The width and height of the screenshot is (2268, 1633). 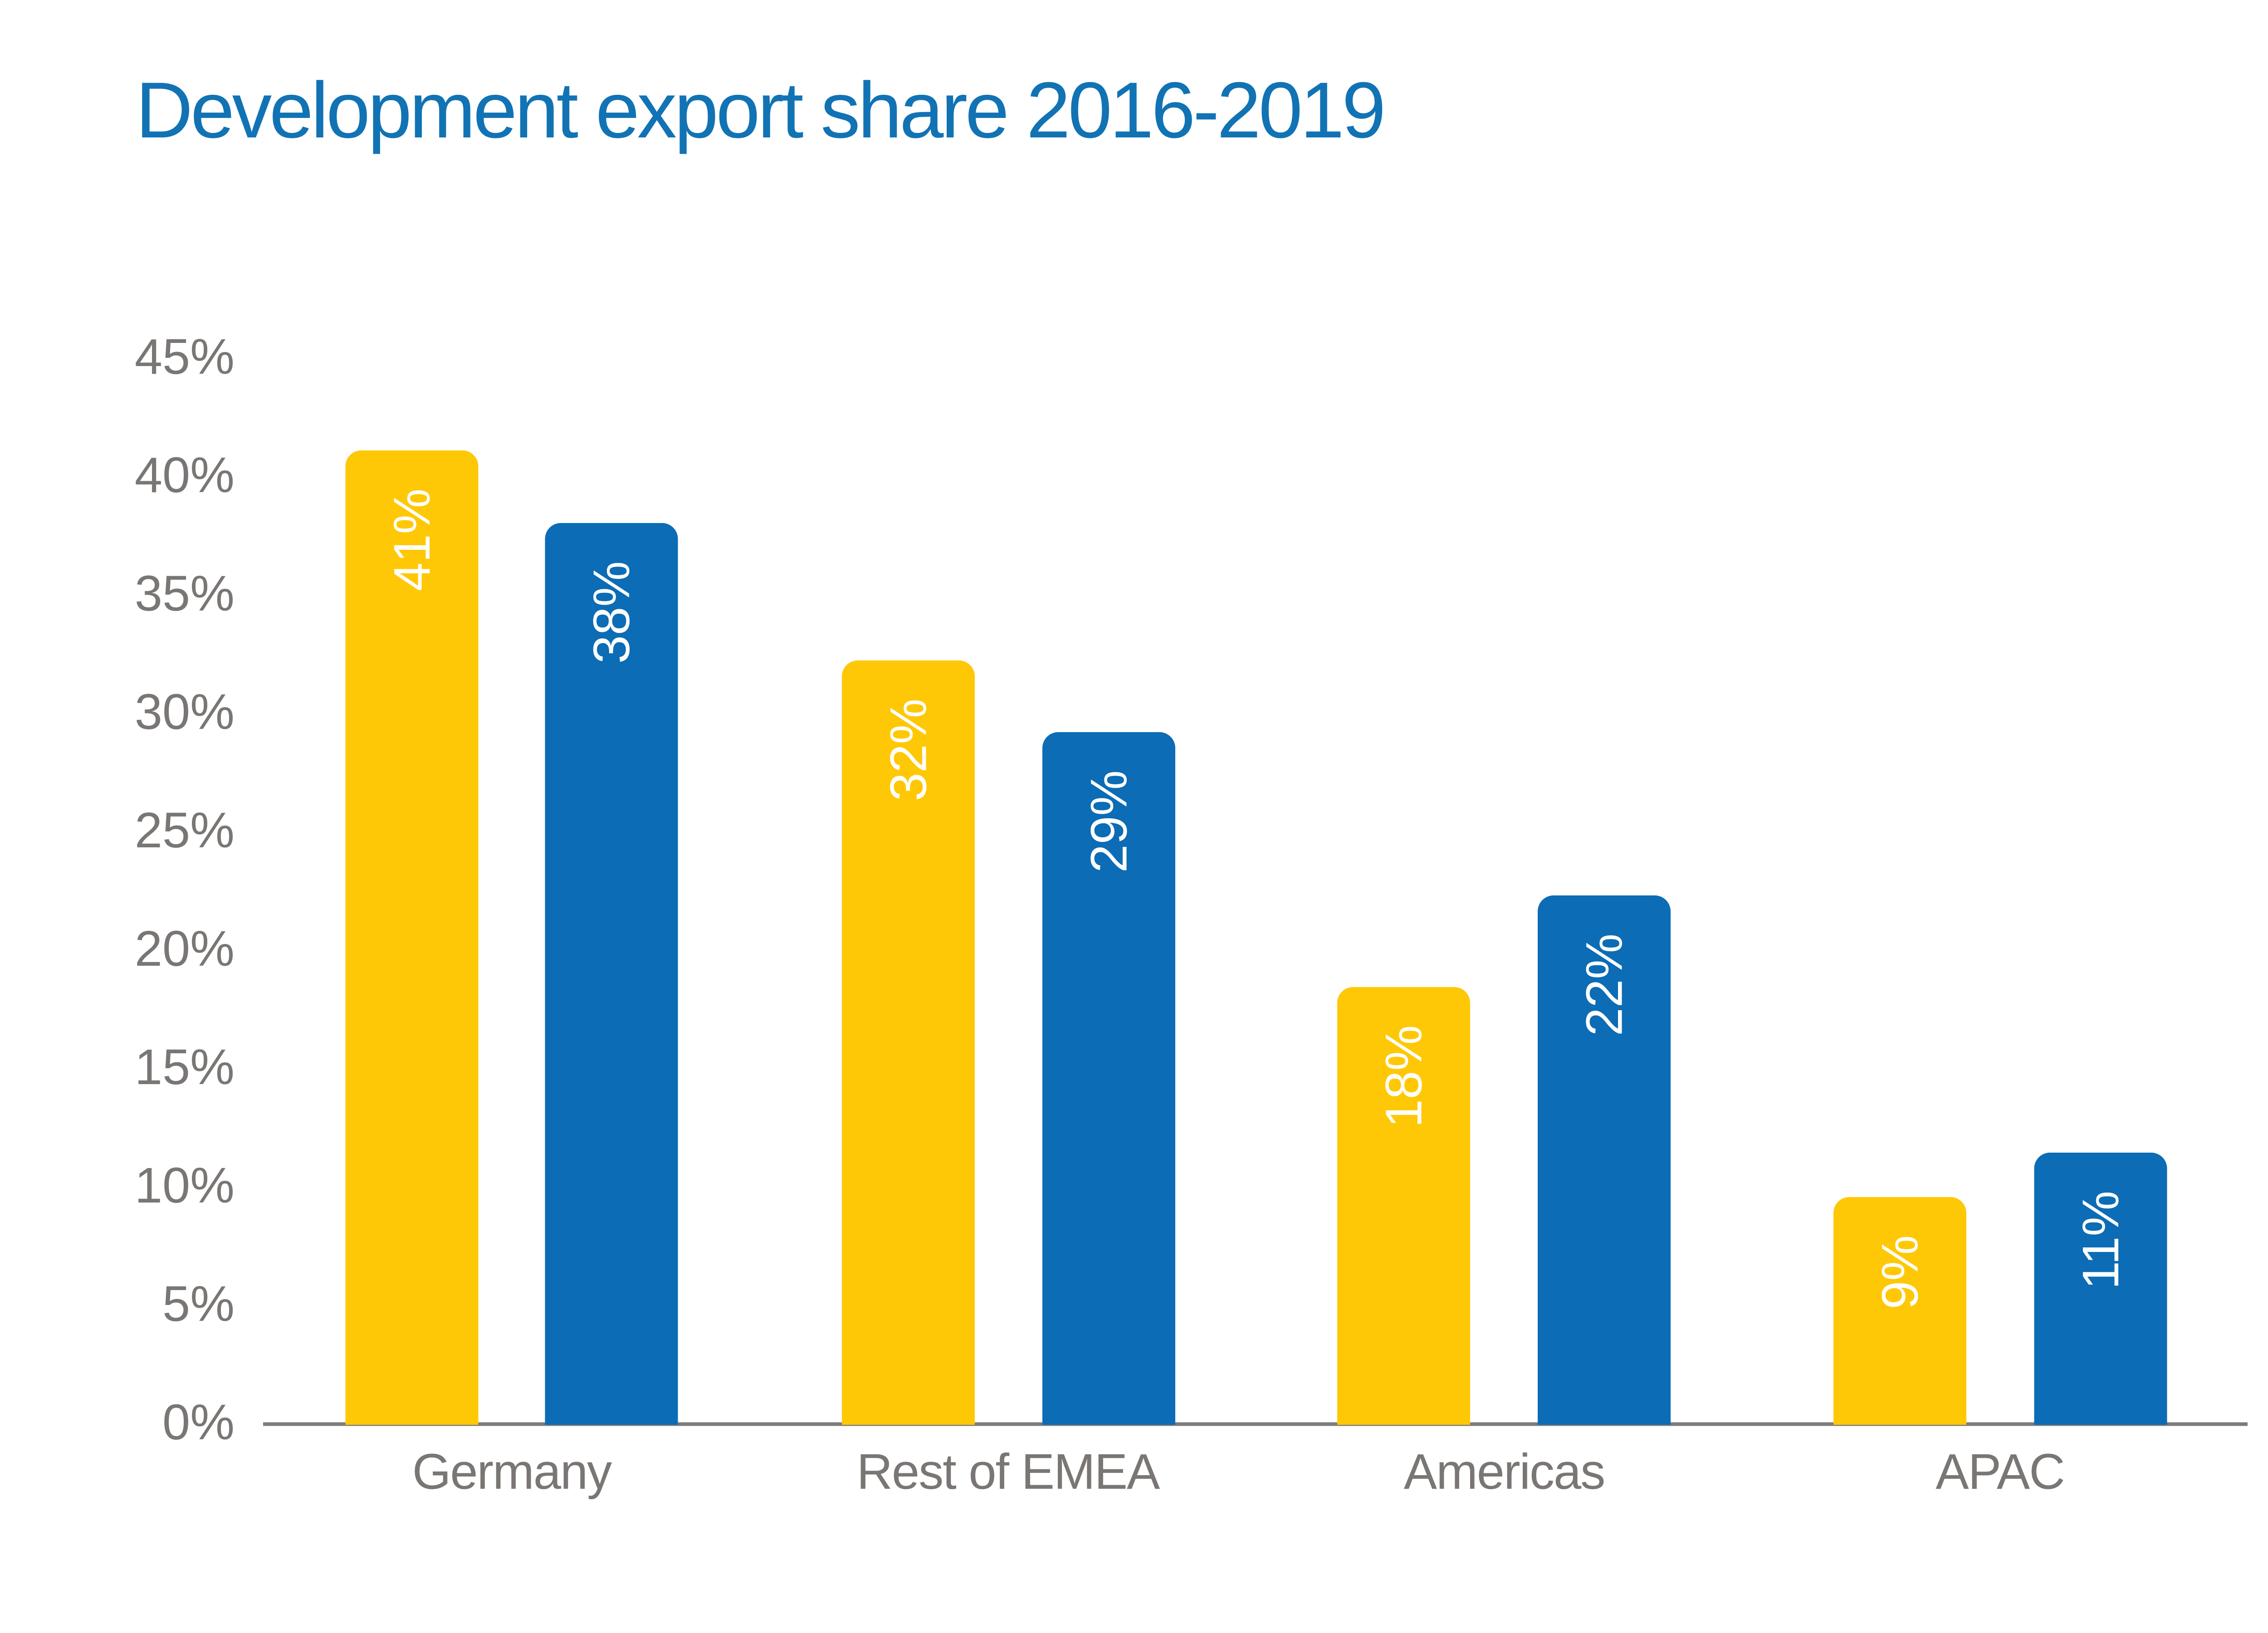 I want to click on svg-text: 45%, so click(x=185, y=357).